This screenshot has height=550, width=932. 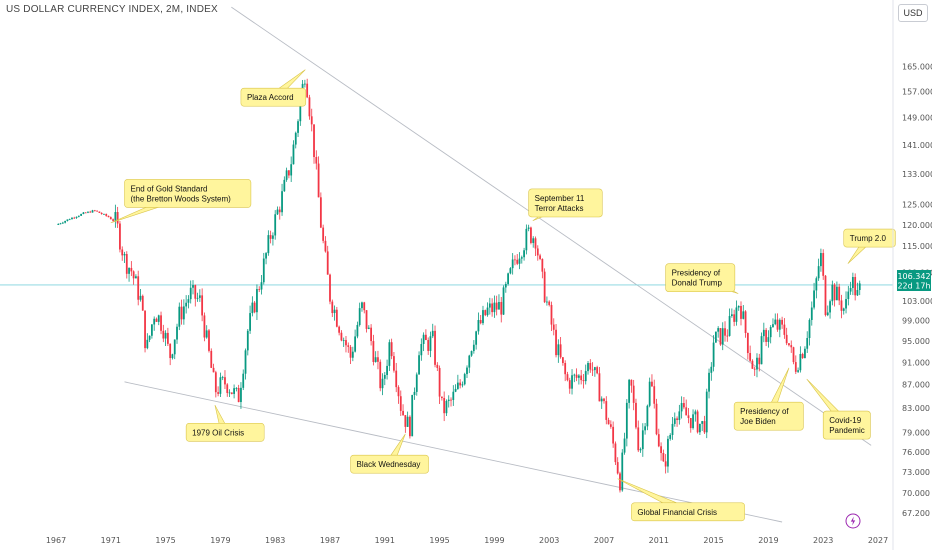 What do you see at coordinates (853, 521) in the screenshot?
I see `tradingview-logo-badge` at bounding box center [853, 521].